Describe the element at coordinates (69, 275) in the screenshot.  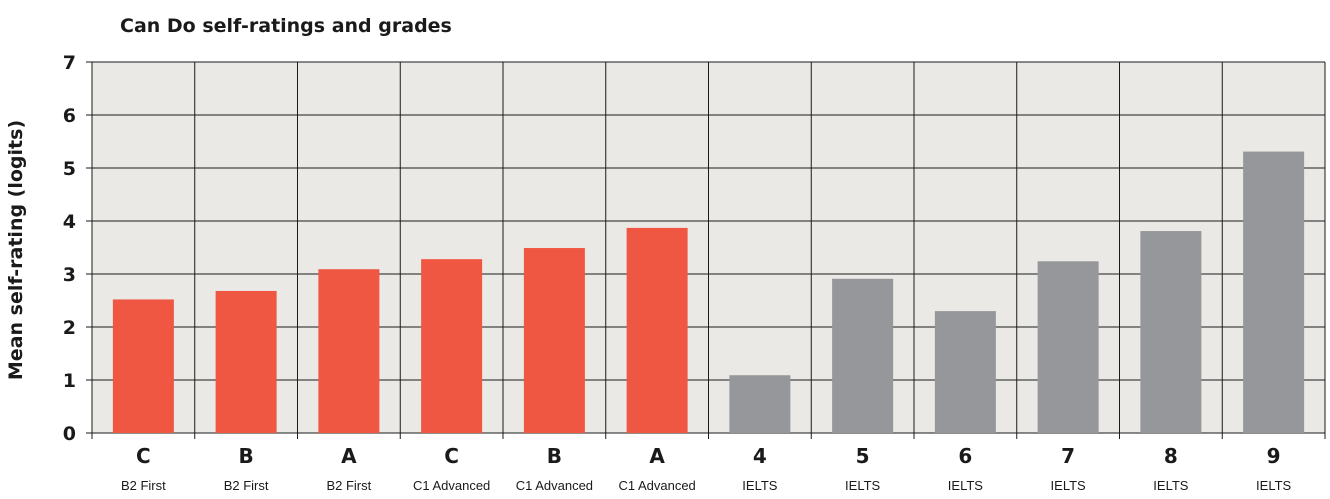
I see `y-tick-label: 3` at that location.